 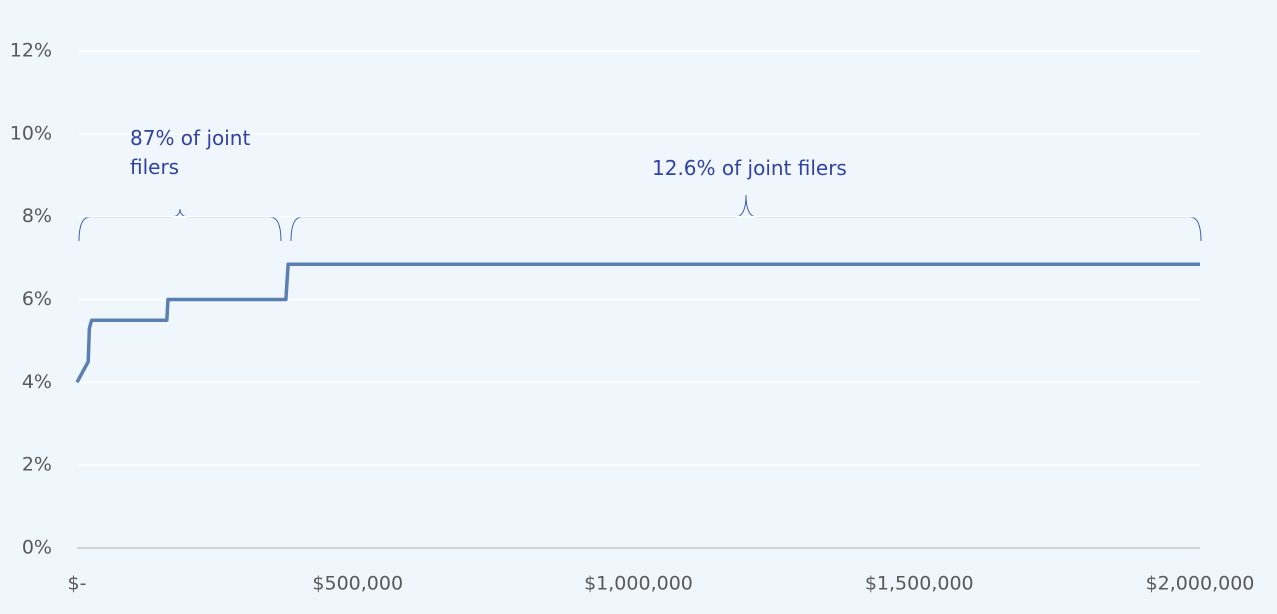 I want to click on x-tick-label: $1,000,000, so click(x=638, y=584).